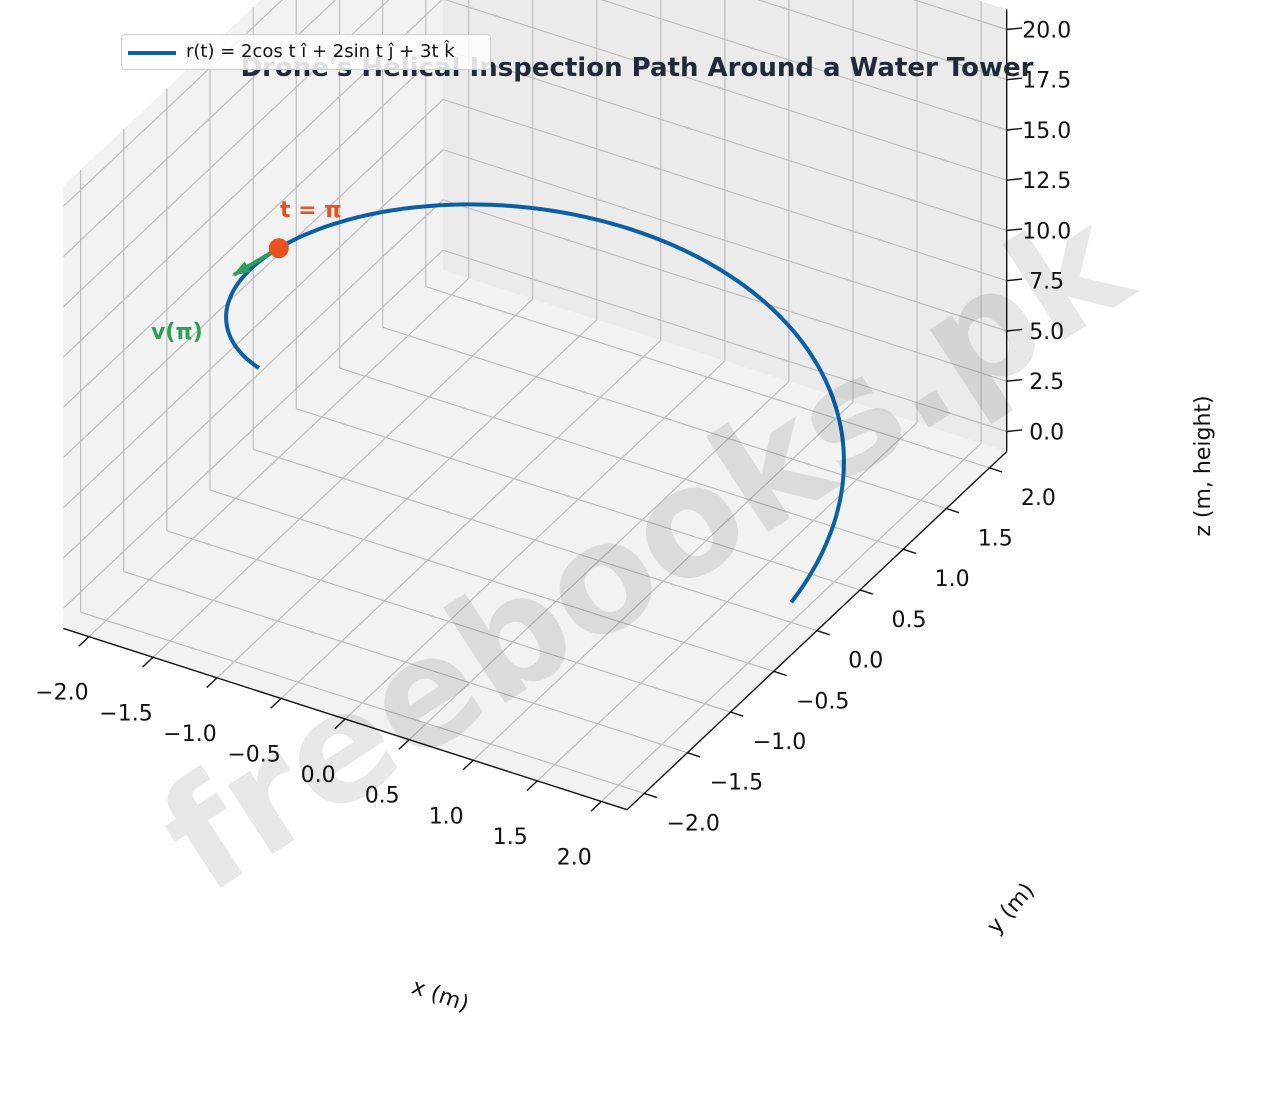  I want to click on z-tick-label: 7.5, so click(1046, 282).